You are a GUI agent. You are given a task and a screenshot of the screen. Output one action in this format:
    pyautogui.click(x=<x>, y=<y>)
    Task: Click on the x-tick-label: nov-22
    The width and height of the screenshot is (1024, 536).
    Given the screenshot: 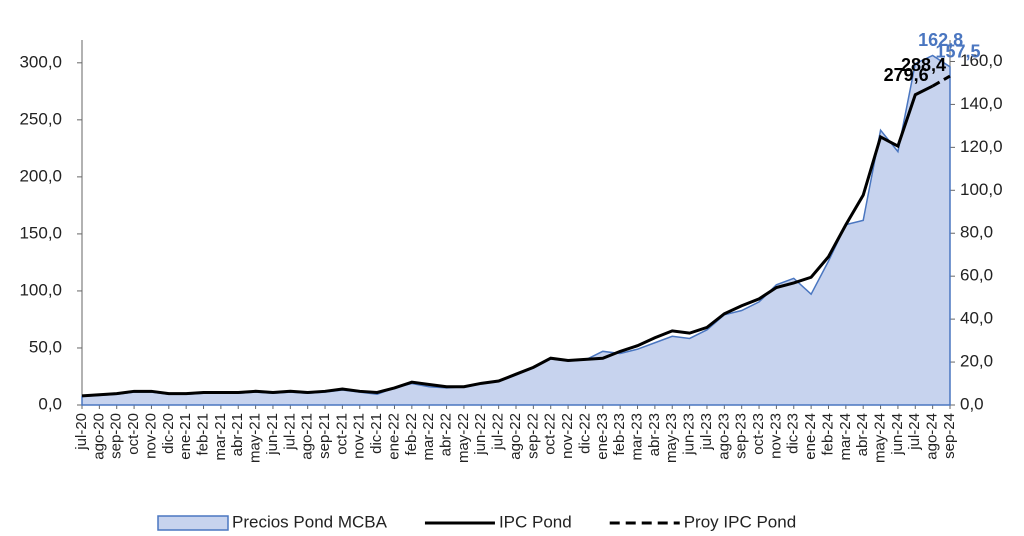 What is the action you would take?
    pyautogui.click(x=567, y=436)
    